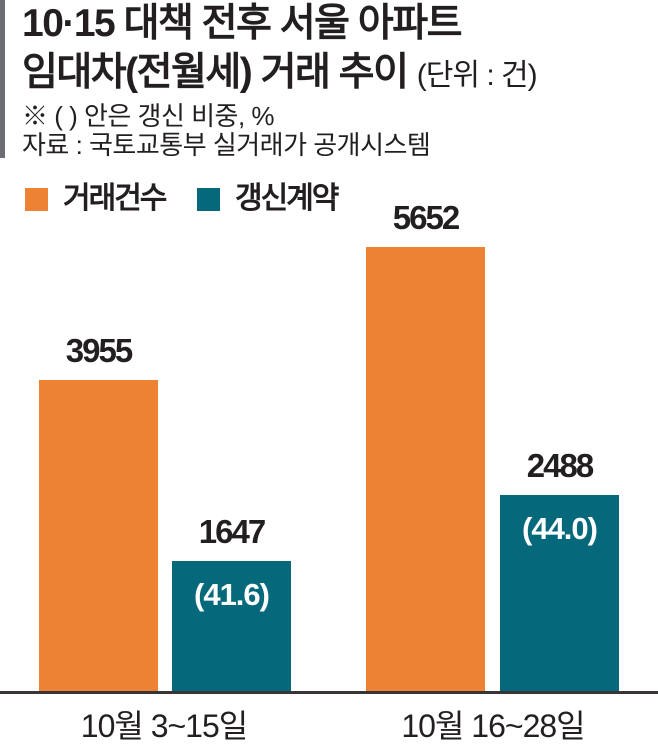  Describe the element at coordinates (231, 626) in the screenshot. I see `bar-갱신계약-1` at that location.